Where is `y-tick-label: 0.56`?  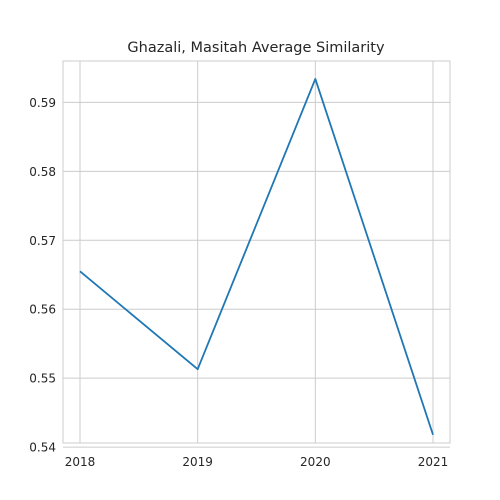
y-tick-label: 0.56 is located at coordinates (42, 310).